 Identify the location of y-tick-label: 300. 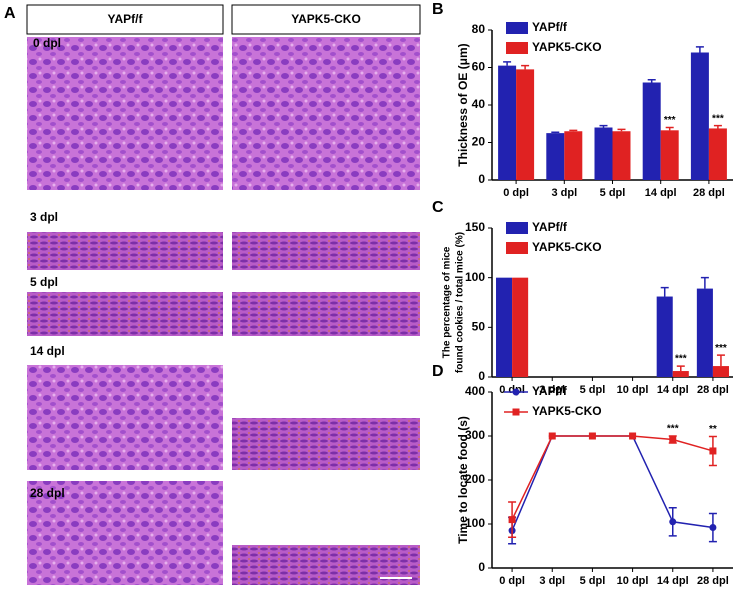
(475, 435).